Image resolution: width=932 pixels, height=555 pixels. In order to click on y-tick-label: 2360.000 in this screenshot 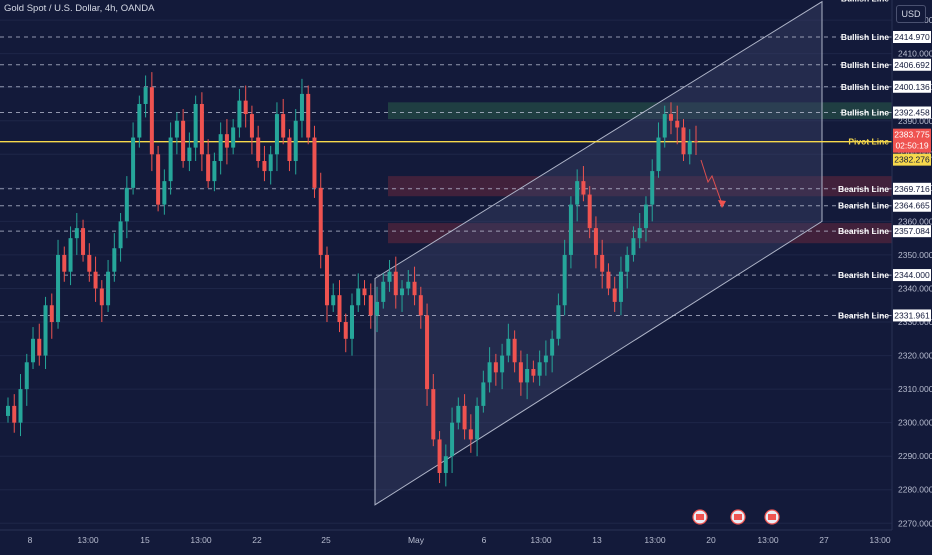, I will do `click(915, 221)`.